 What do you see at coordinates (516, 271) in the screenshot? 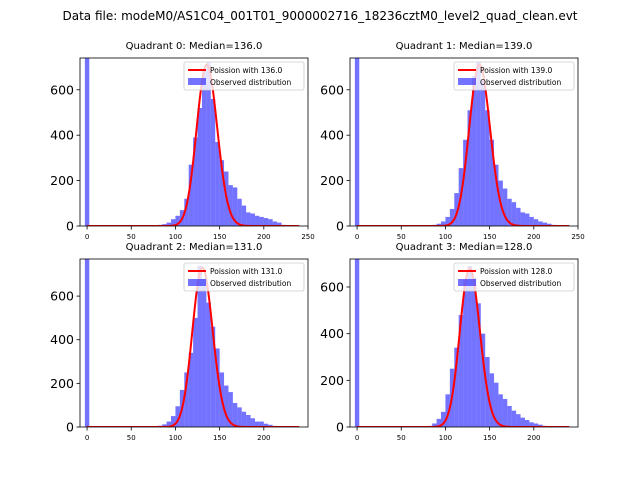
I see `legend-fit-label: Poission with 128.0` at bounding box center [516, 271].